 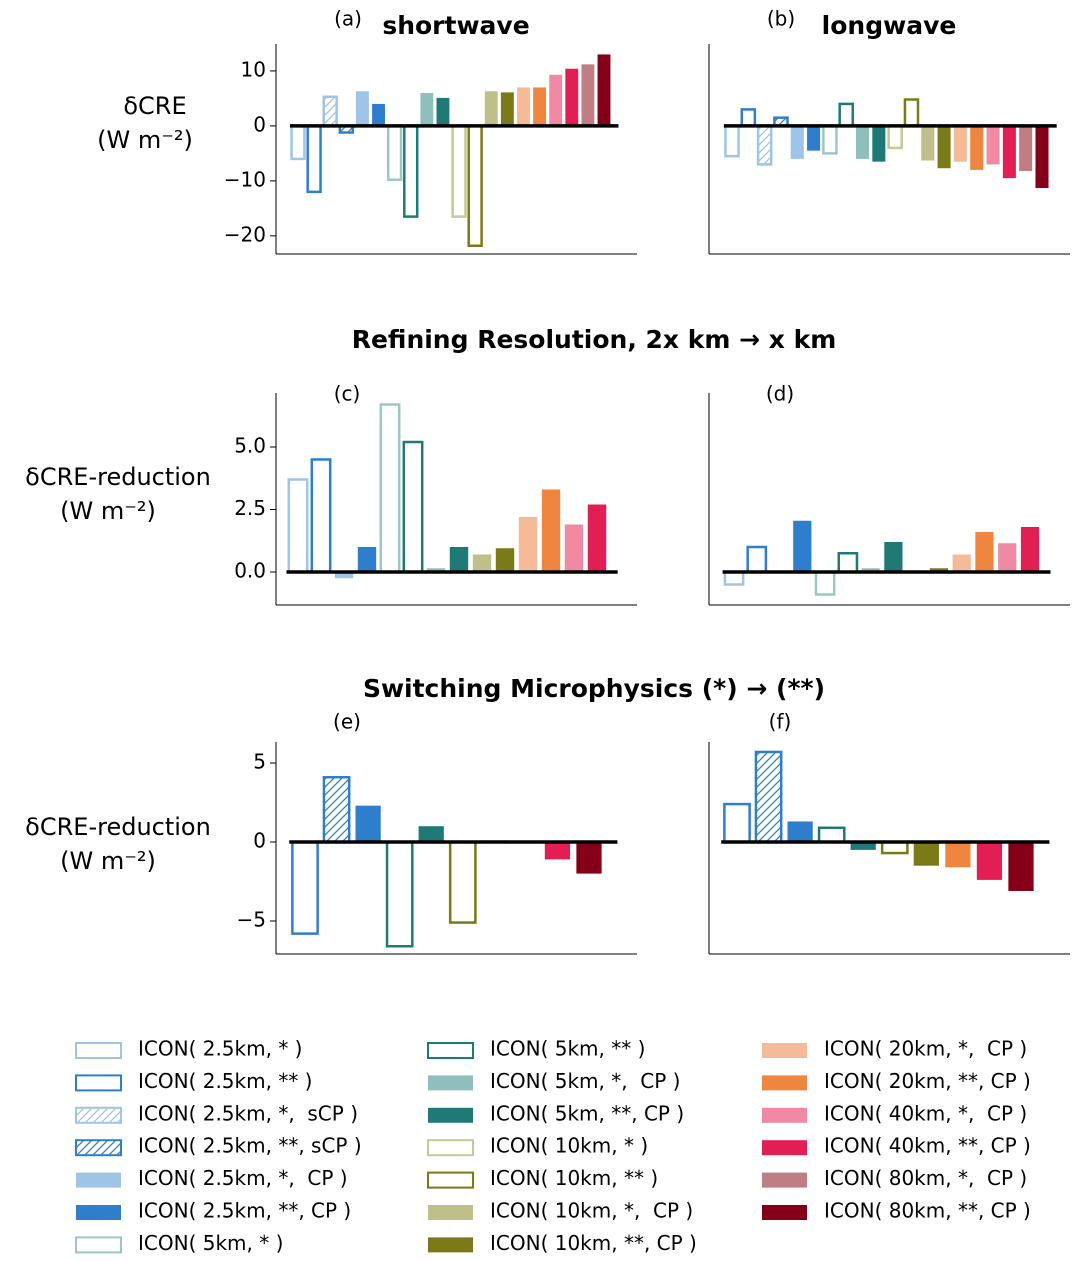 I want to click on legend-label: ICON( 80km, **, CP ), so click(x=927, y=1211).